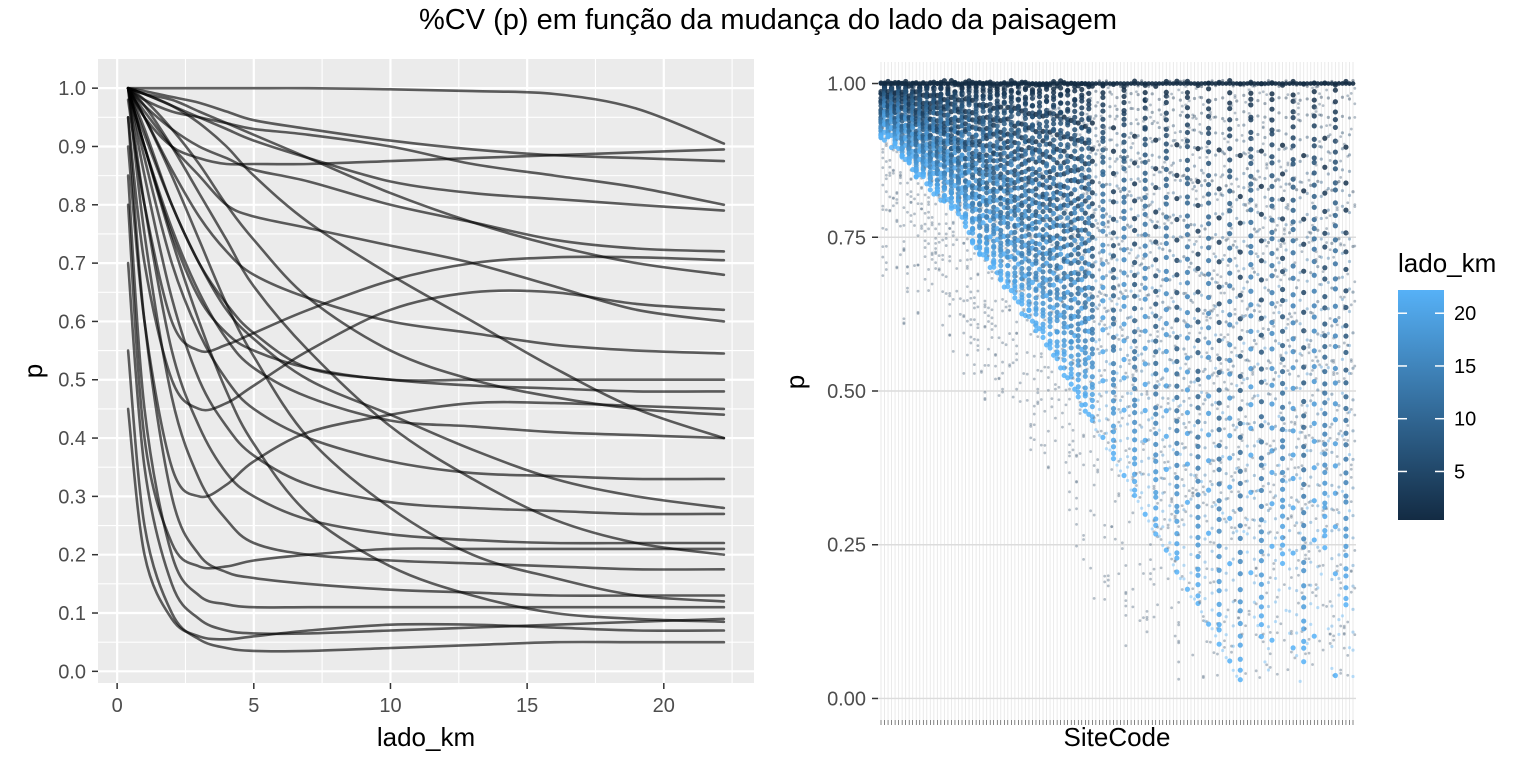  Describe the element at coordinates (72, 147) in the screenshot. I see `left-y-tick-label: 0.9` at that location.